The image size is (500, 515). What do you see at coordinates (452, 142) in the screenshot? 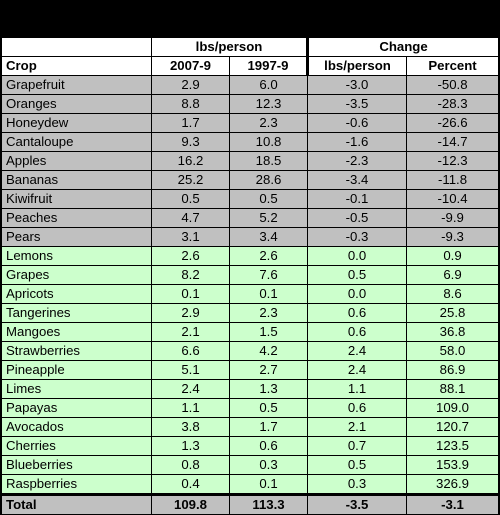
I see `change-percent-cell: -14.7` at bounding box center [452, 142].